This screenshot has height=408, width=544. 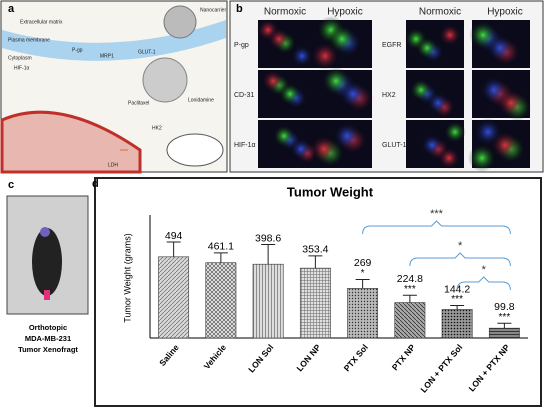 I want to click on panel-letter: d, so click(x=95, y=184).